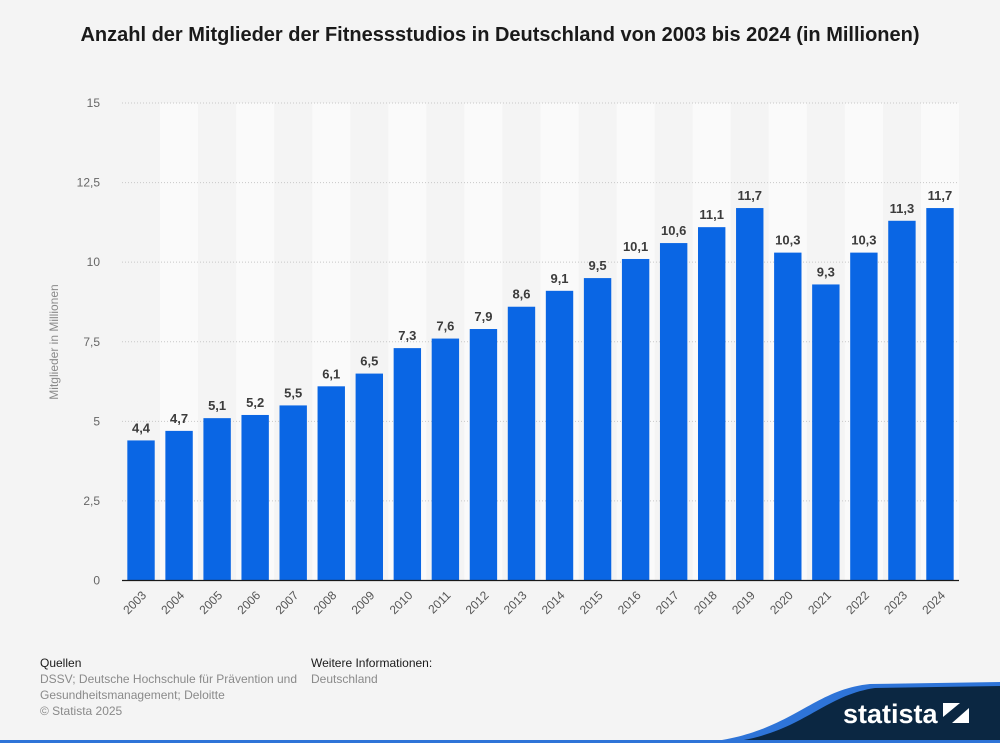 The image size is (1000, 743). I want to click on x-tick-label: 2009, so click(363, 602).